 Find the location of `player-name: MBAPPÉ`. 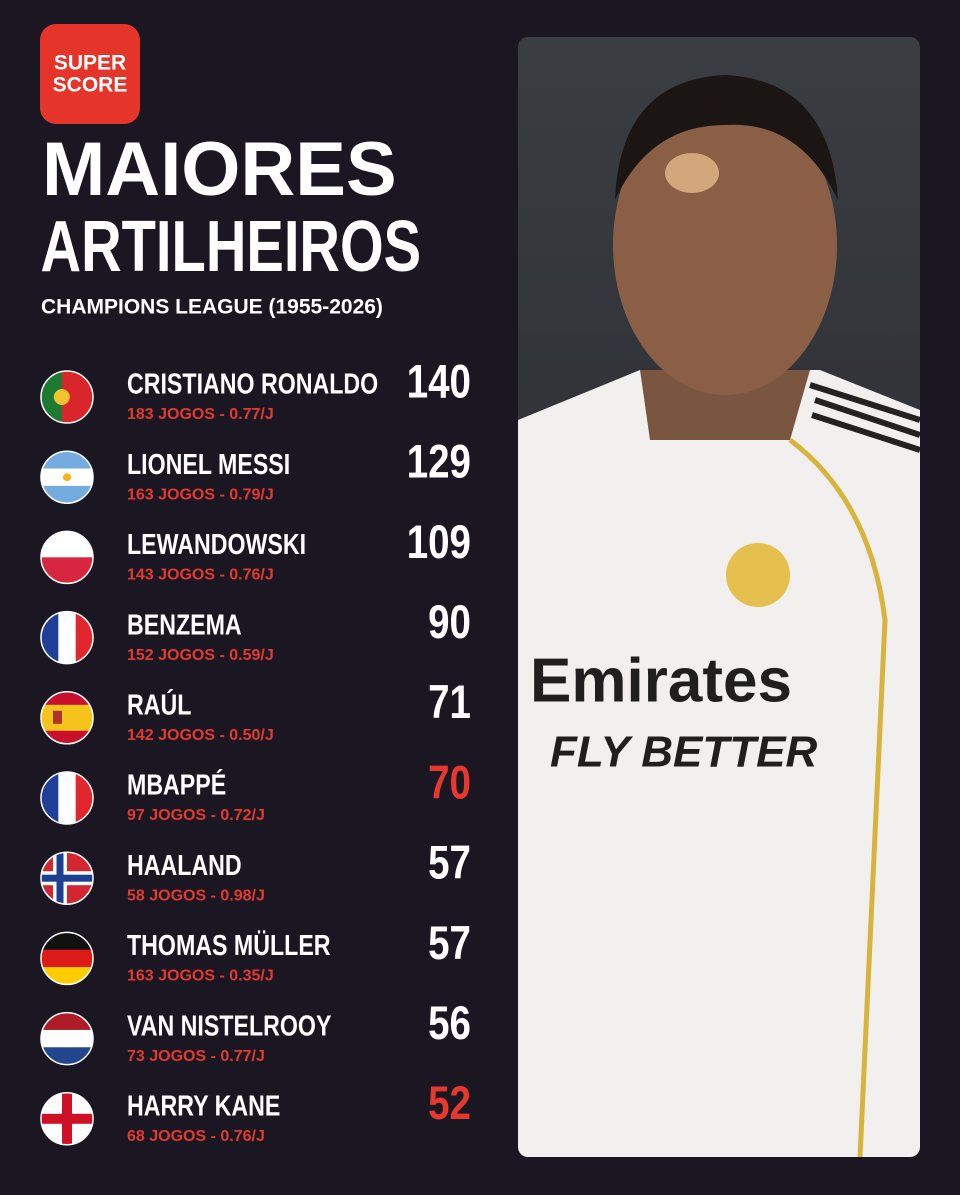

player-name: MBAPPÉ is located at coordinates (176, 784).